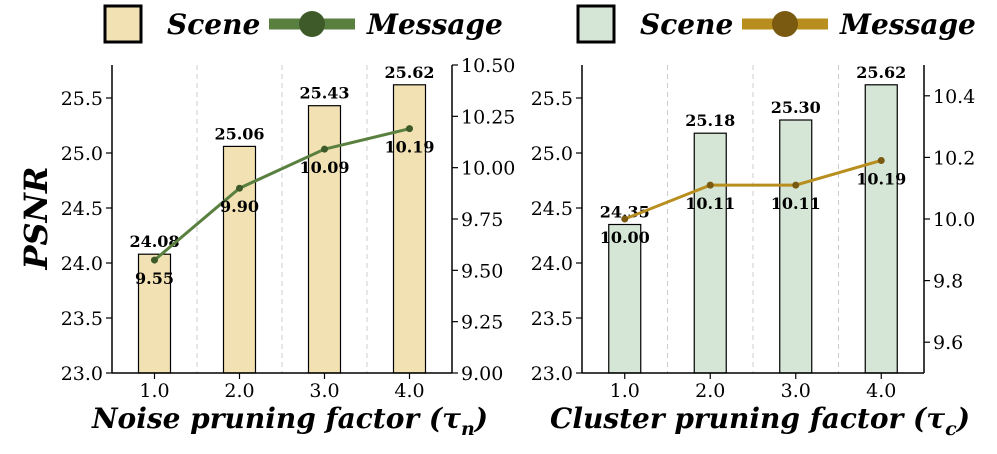  Describe the element at coordinates (324, 167) in the screenshot. I see `panel1-message-label-3: 10.09` at that location.